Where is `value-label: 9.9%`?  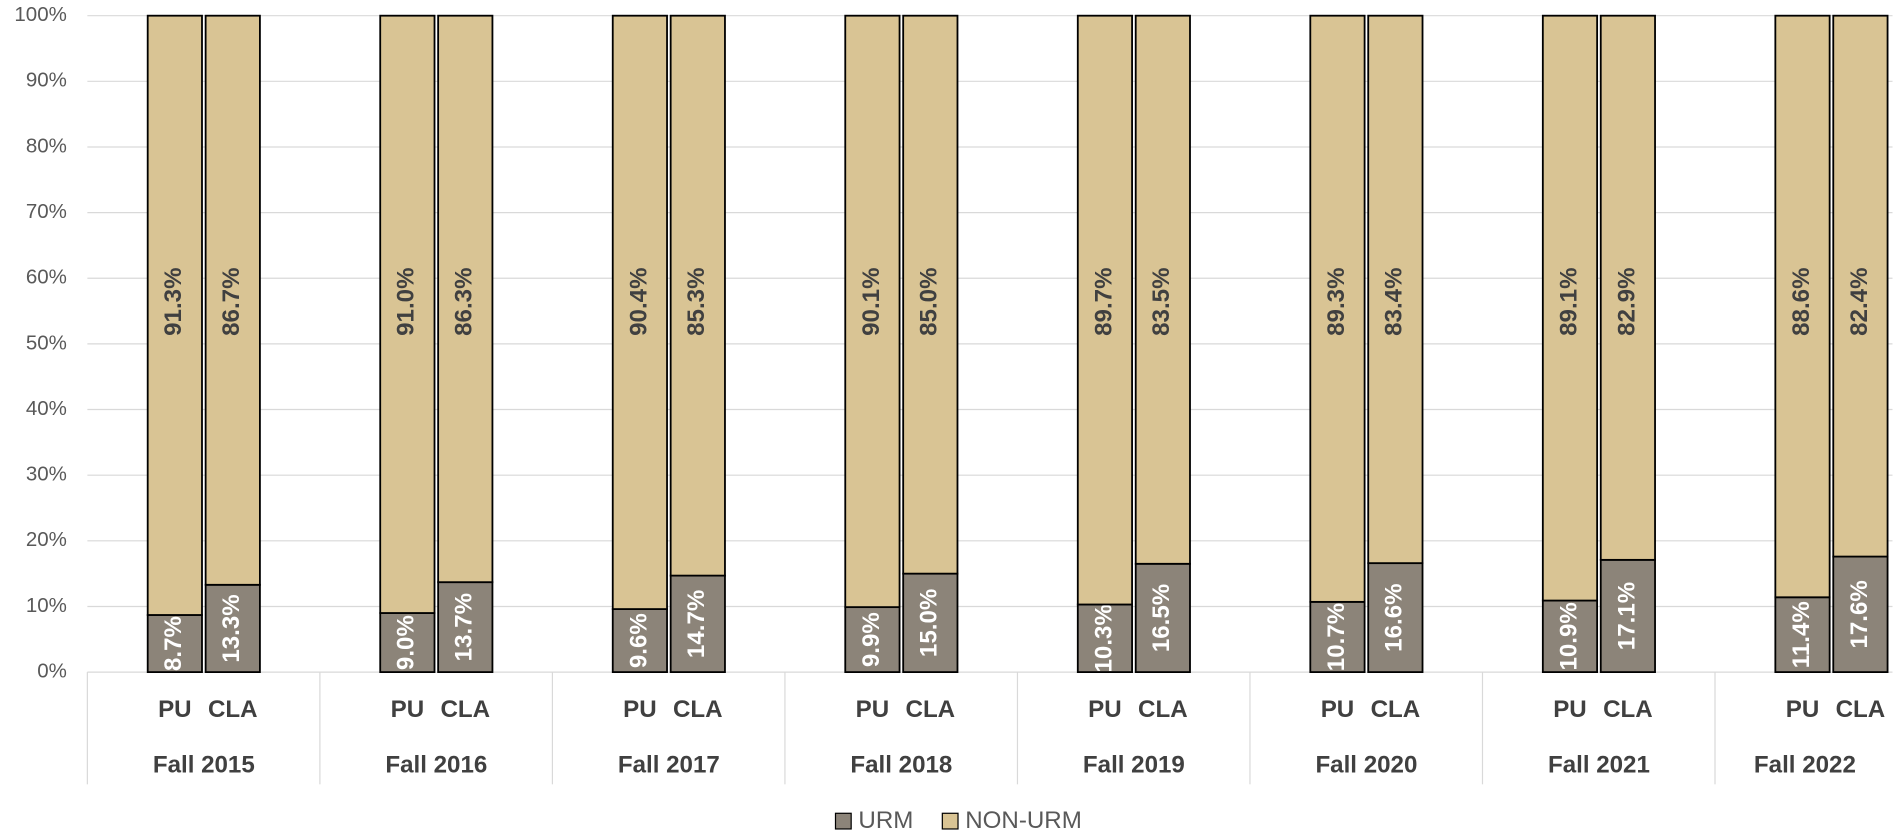
value-label: 9.9% is located at coordinates (871, 639).